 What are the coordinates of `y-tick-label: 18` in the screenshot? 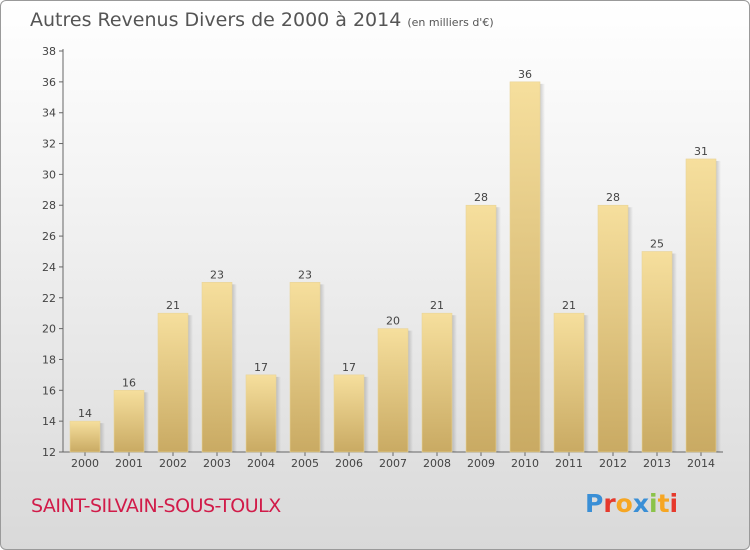 It's located at (49, 359).